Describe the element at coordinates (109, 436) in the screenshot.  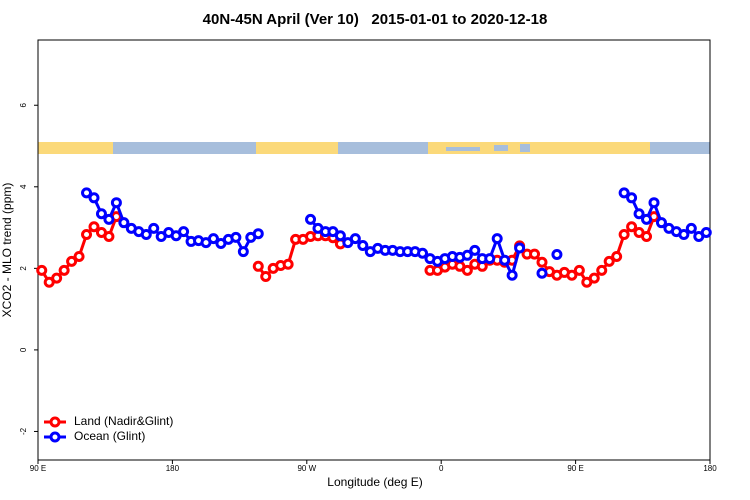
I see `legend-label: Ocean (Glint)` at that location.